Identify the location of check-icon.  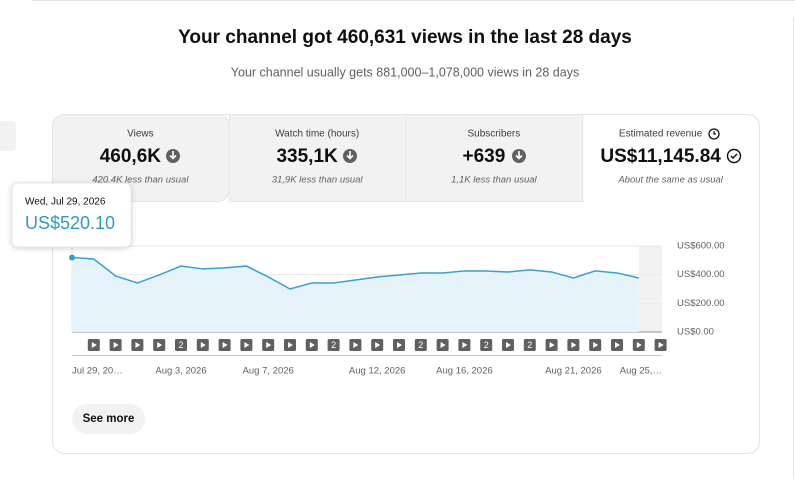
(734, 156).